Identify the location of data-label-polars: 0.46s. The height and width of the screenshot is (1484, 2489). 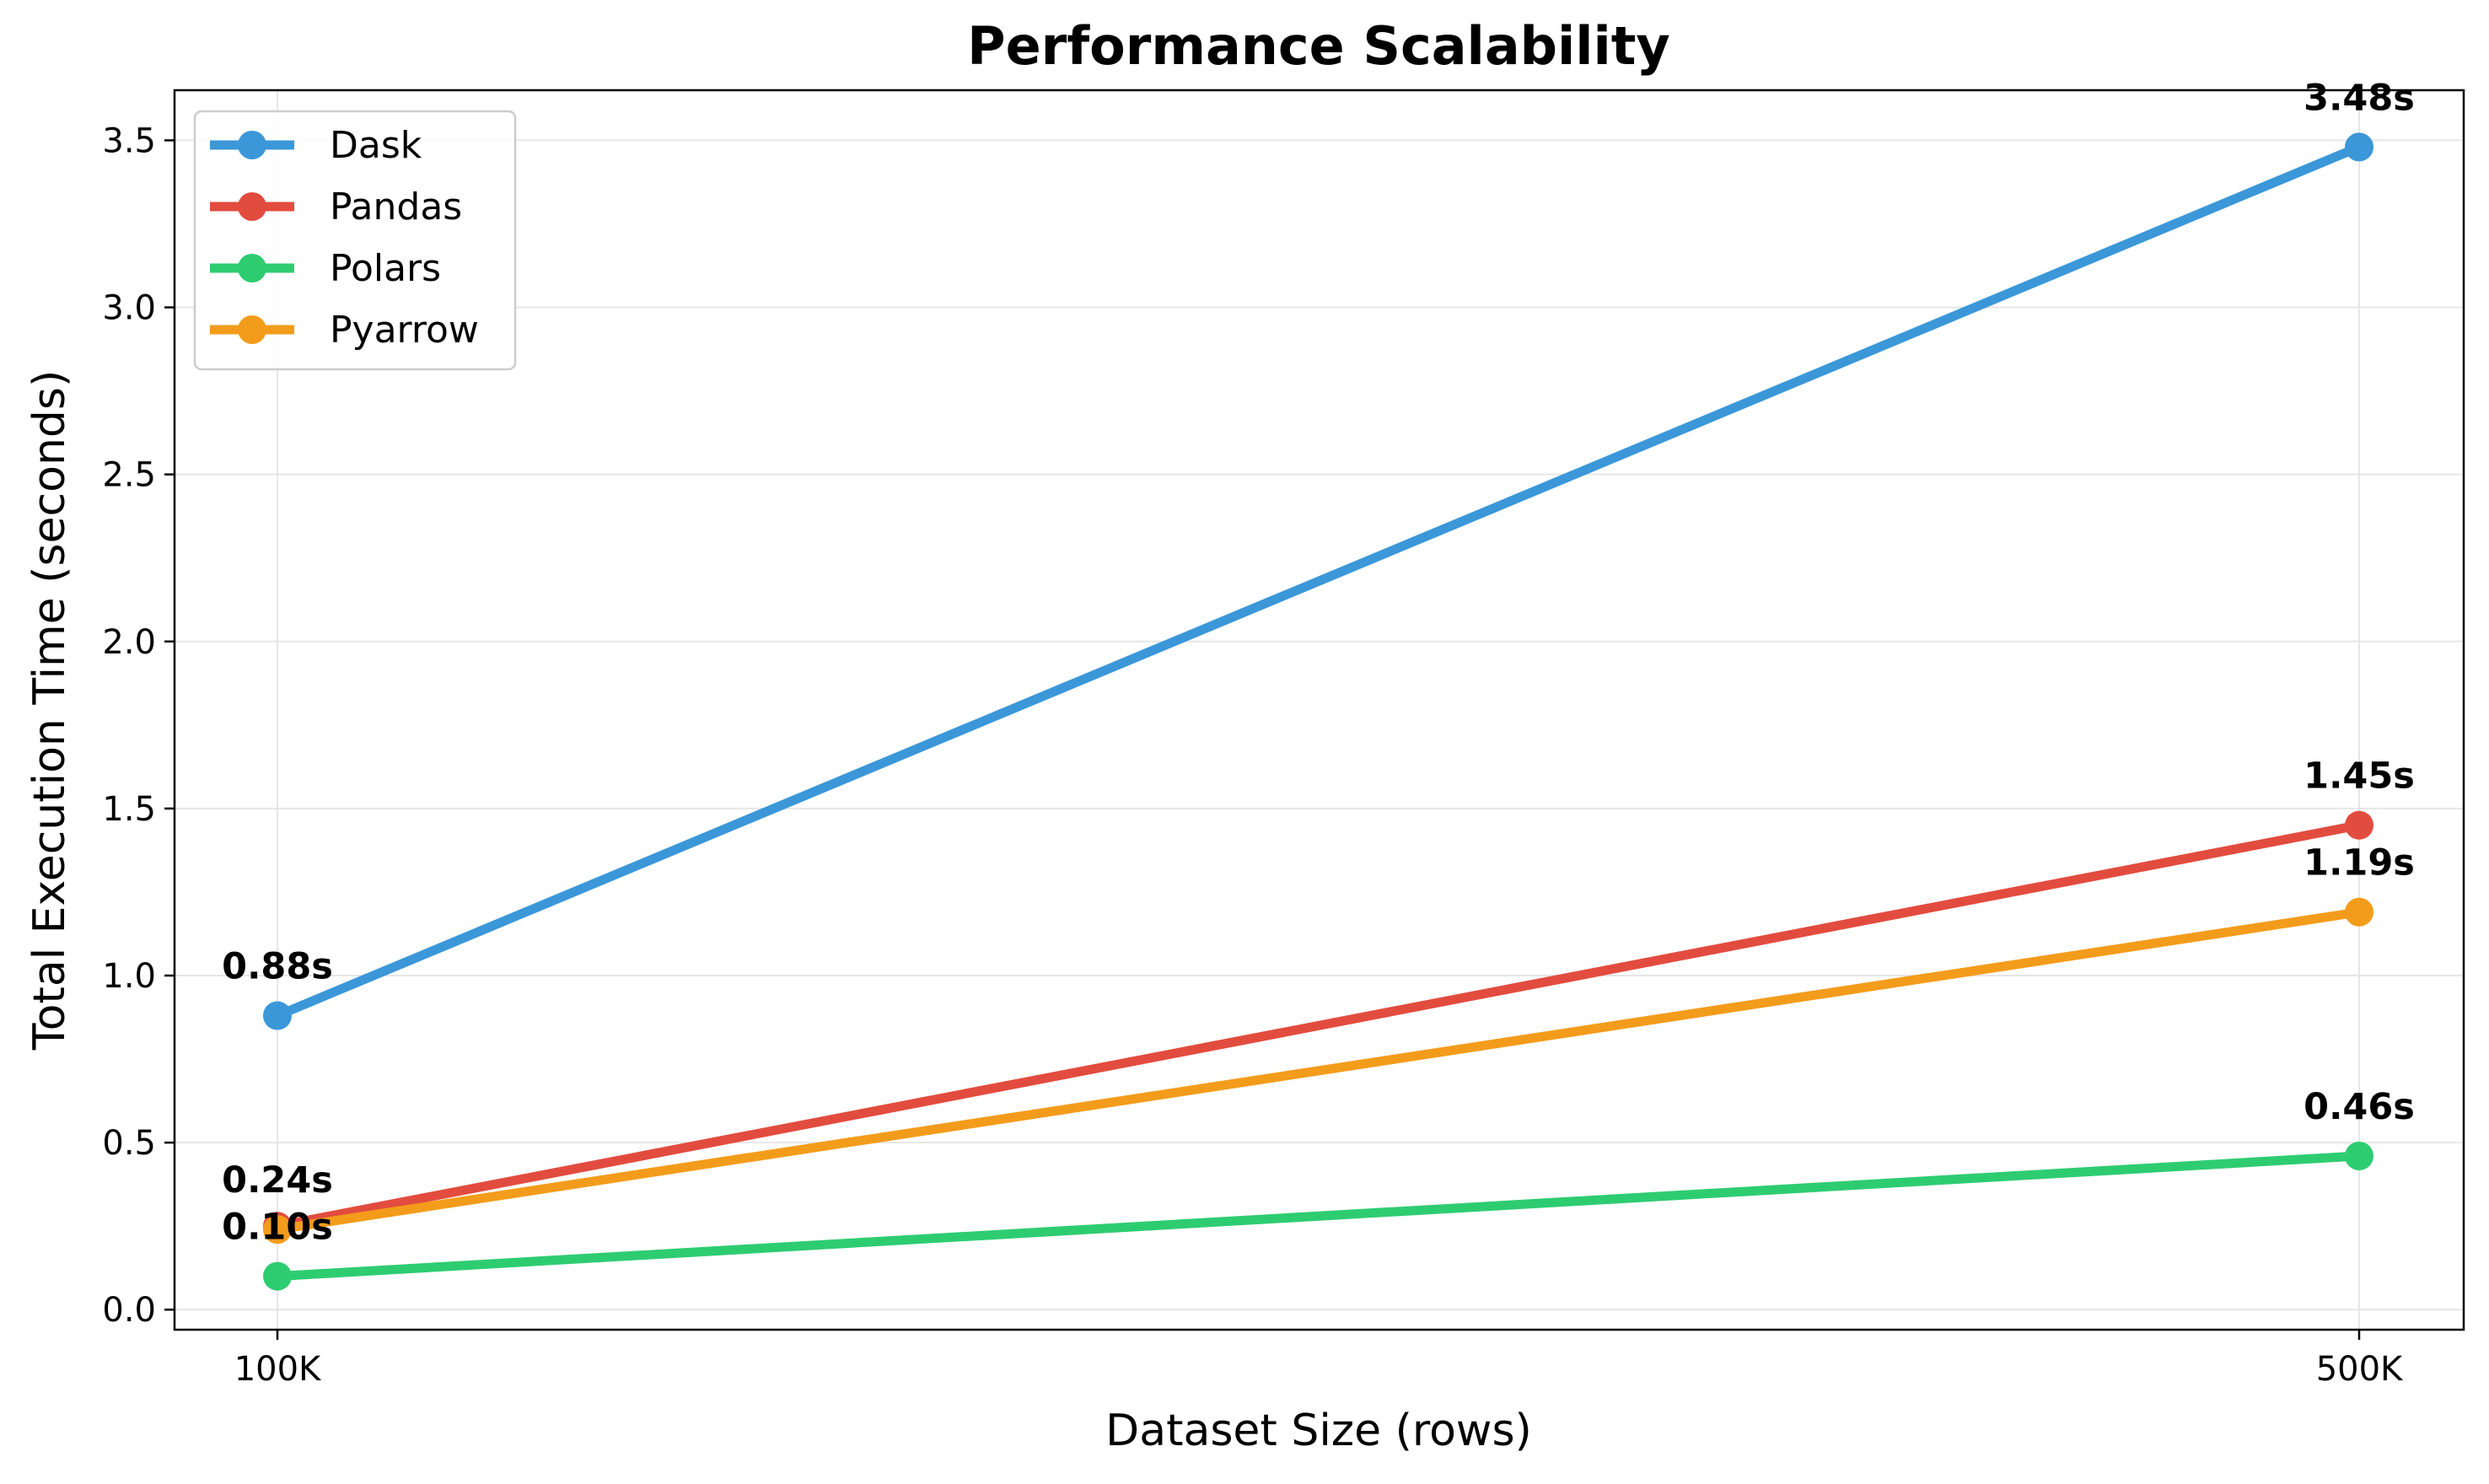
(2359, 1107).